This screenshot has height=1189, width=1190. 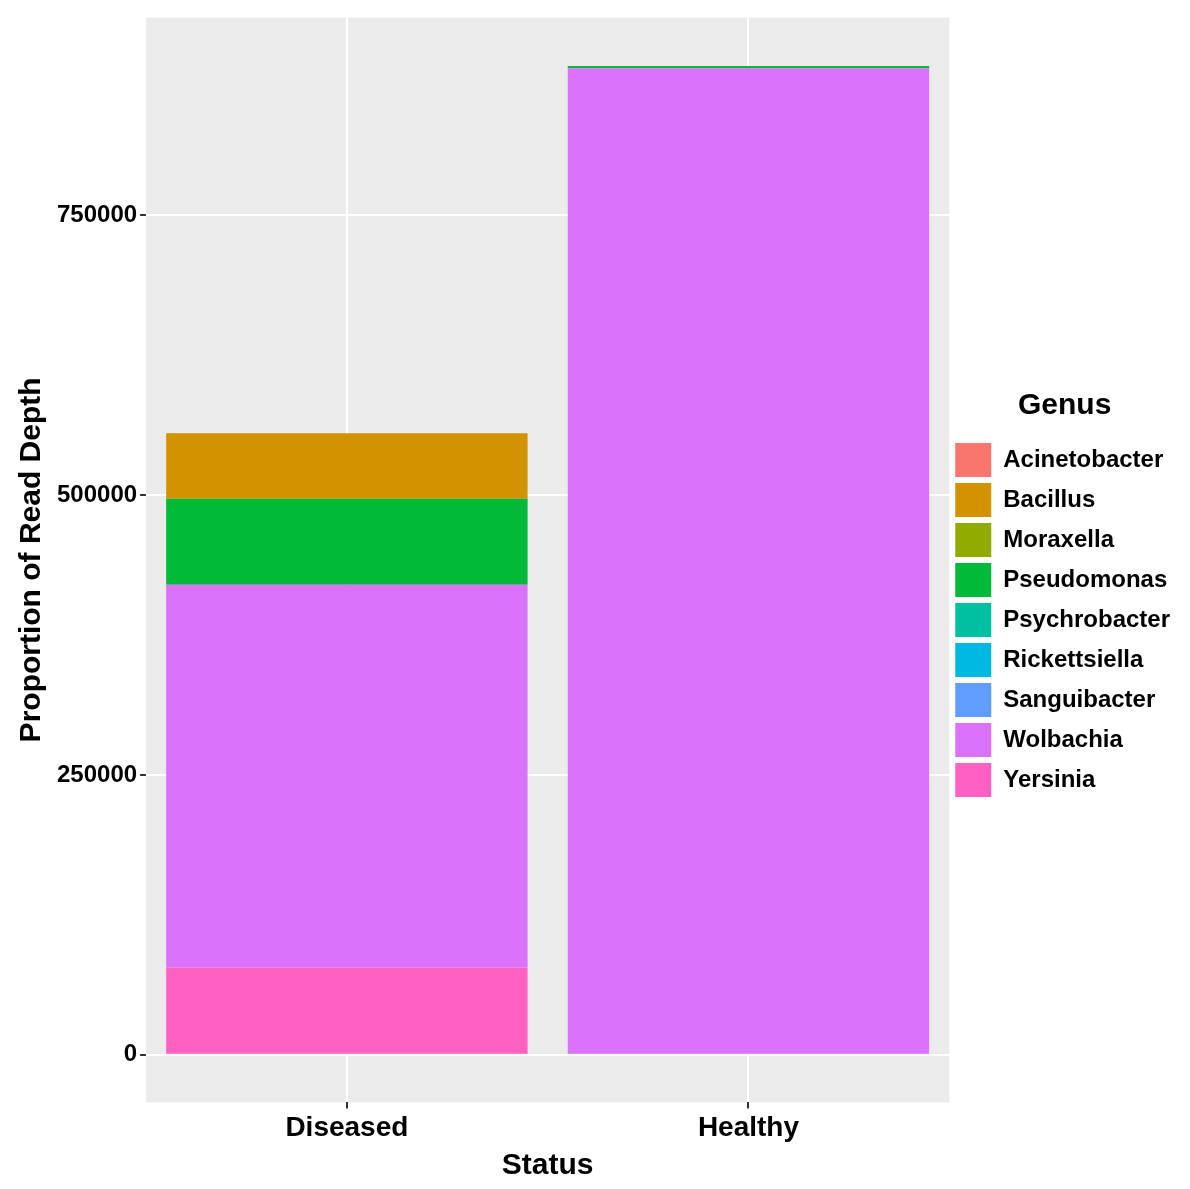 I want to click on y-axis-title: Proportion of Read Depth, so click(x=30, y=560).